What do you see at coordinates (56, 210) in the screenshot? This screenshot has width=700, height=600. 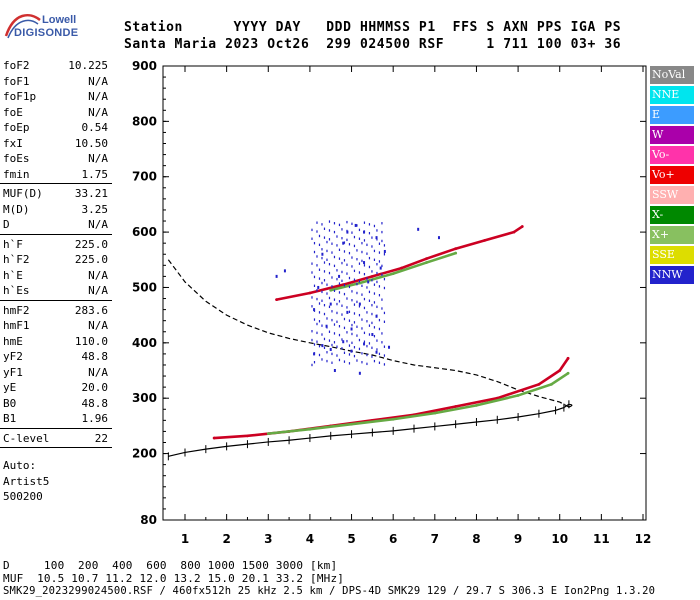 I see `param-row-md: M(D) 3.25` at bounding box center [56, 210].